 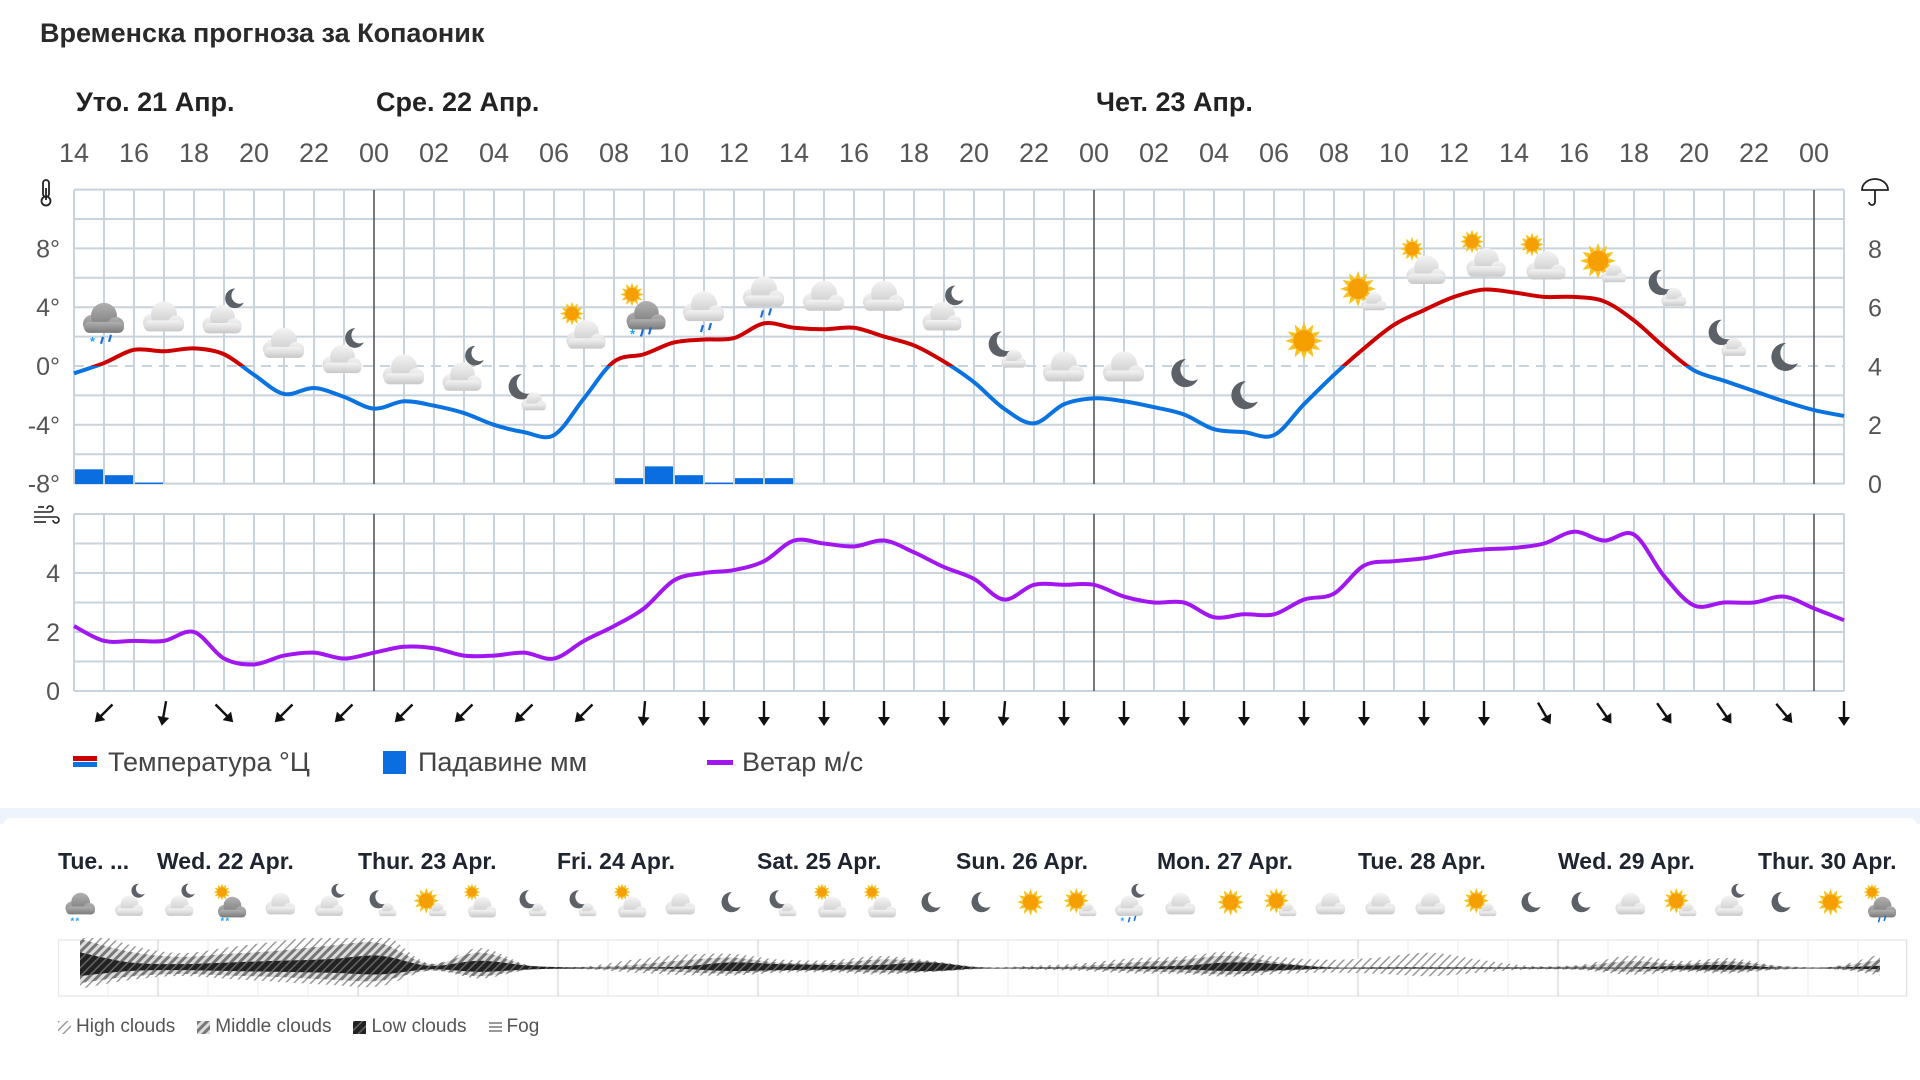 I want to click on outlook-day-label: Tue. 28 Apr., so click(x=1422, y=861).